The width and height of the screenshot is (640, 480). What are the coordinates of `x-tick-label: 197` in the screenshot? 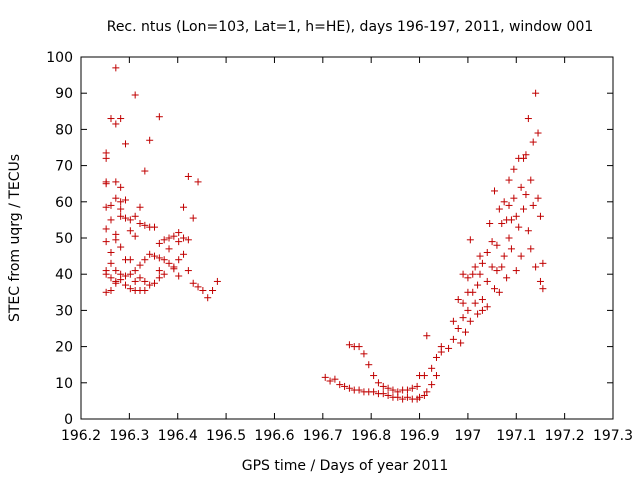 It's located at (468, 436).